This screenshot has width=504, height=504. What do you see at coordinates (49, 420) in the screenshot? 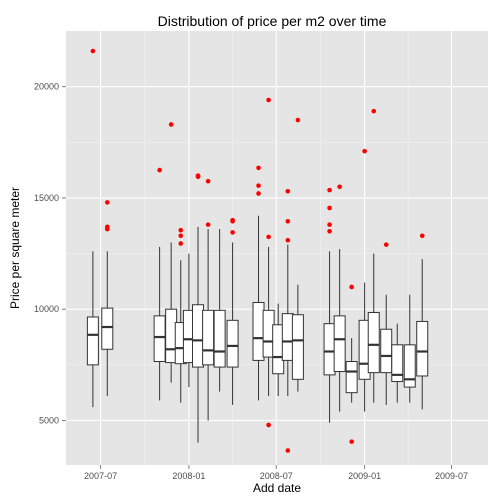
I see `y-tick-label: 5000` at bounding box center [49, 420].